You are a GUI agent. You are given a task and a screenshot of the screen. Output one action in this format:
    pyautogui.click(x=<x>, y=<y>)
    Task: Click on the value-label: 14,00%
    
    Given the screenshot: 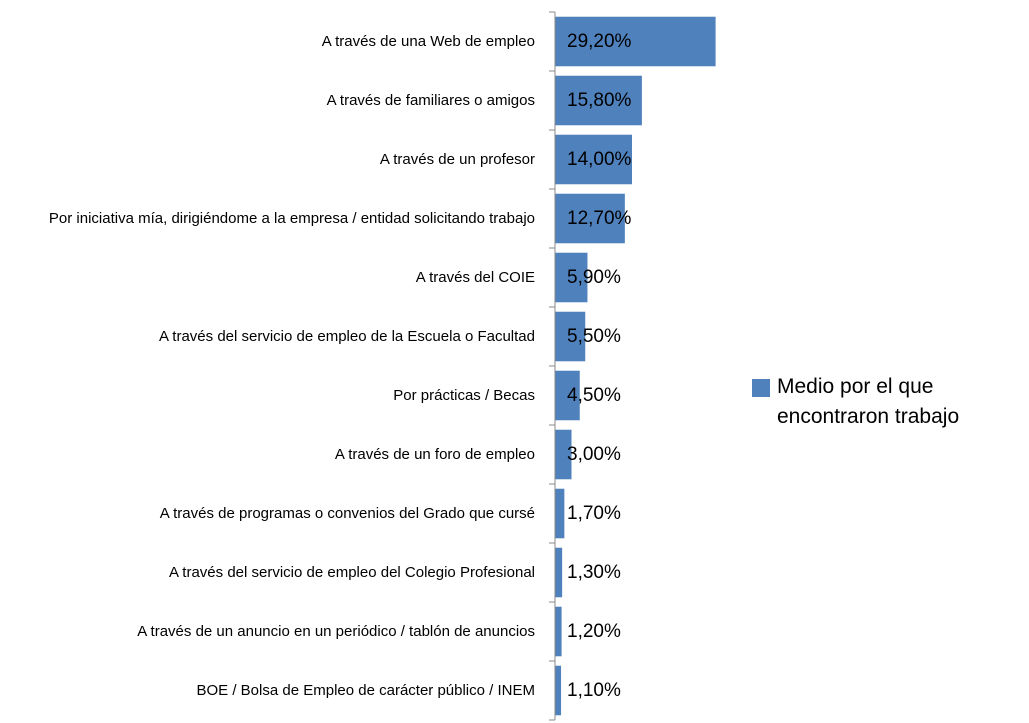 What is the action you would take?
    pyautogui.click(x=599, y=159)
    